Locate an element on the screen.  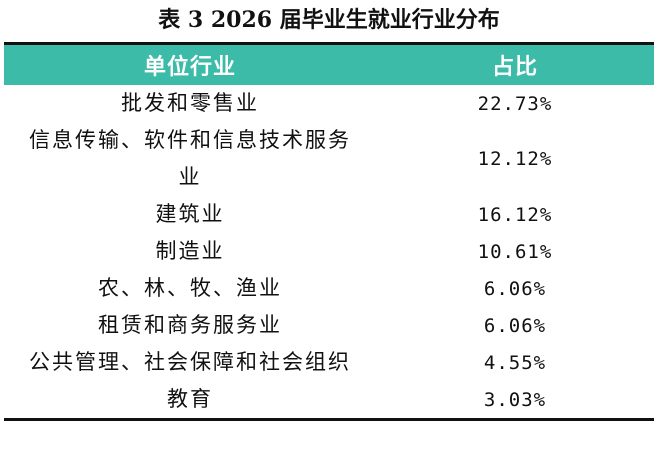
industry-cell: 制造业 is located at coordinates (190, 251).